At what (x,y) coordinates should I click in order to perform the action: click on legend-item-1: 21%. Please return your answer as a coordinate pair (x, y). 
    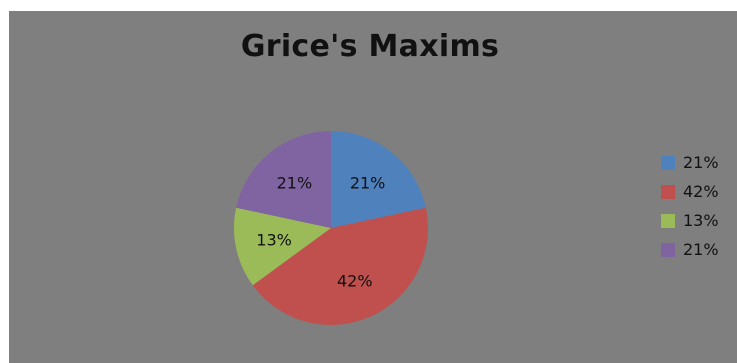
    Looking at the image, I should click on (699, 167).